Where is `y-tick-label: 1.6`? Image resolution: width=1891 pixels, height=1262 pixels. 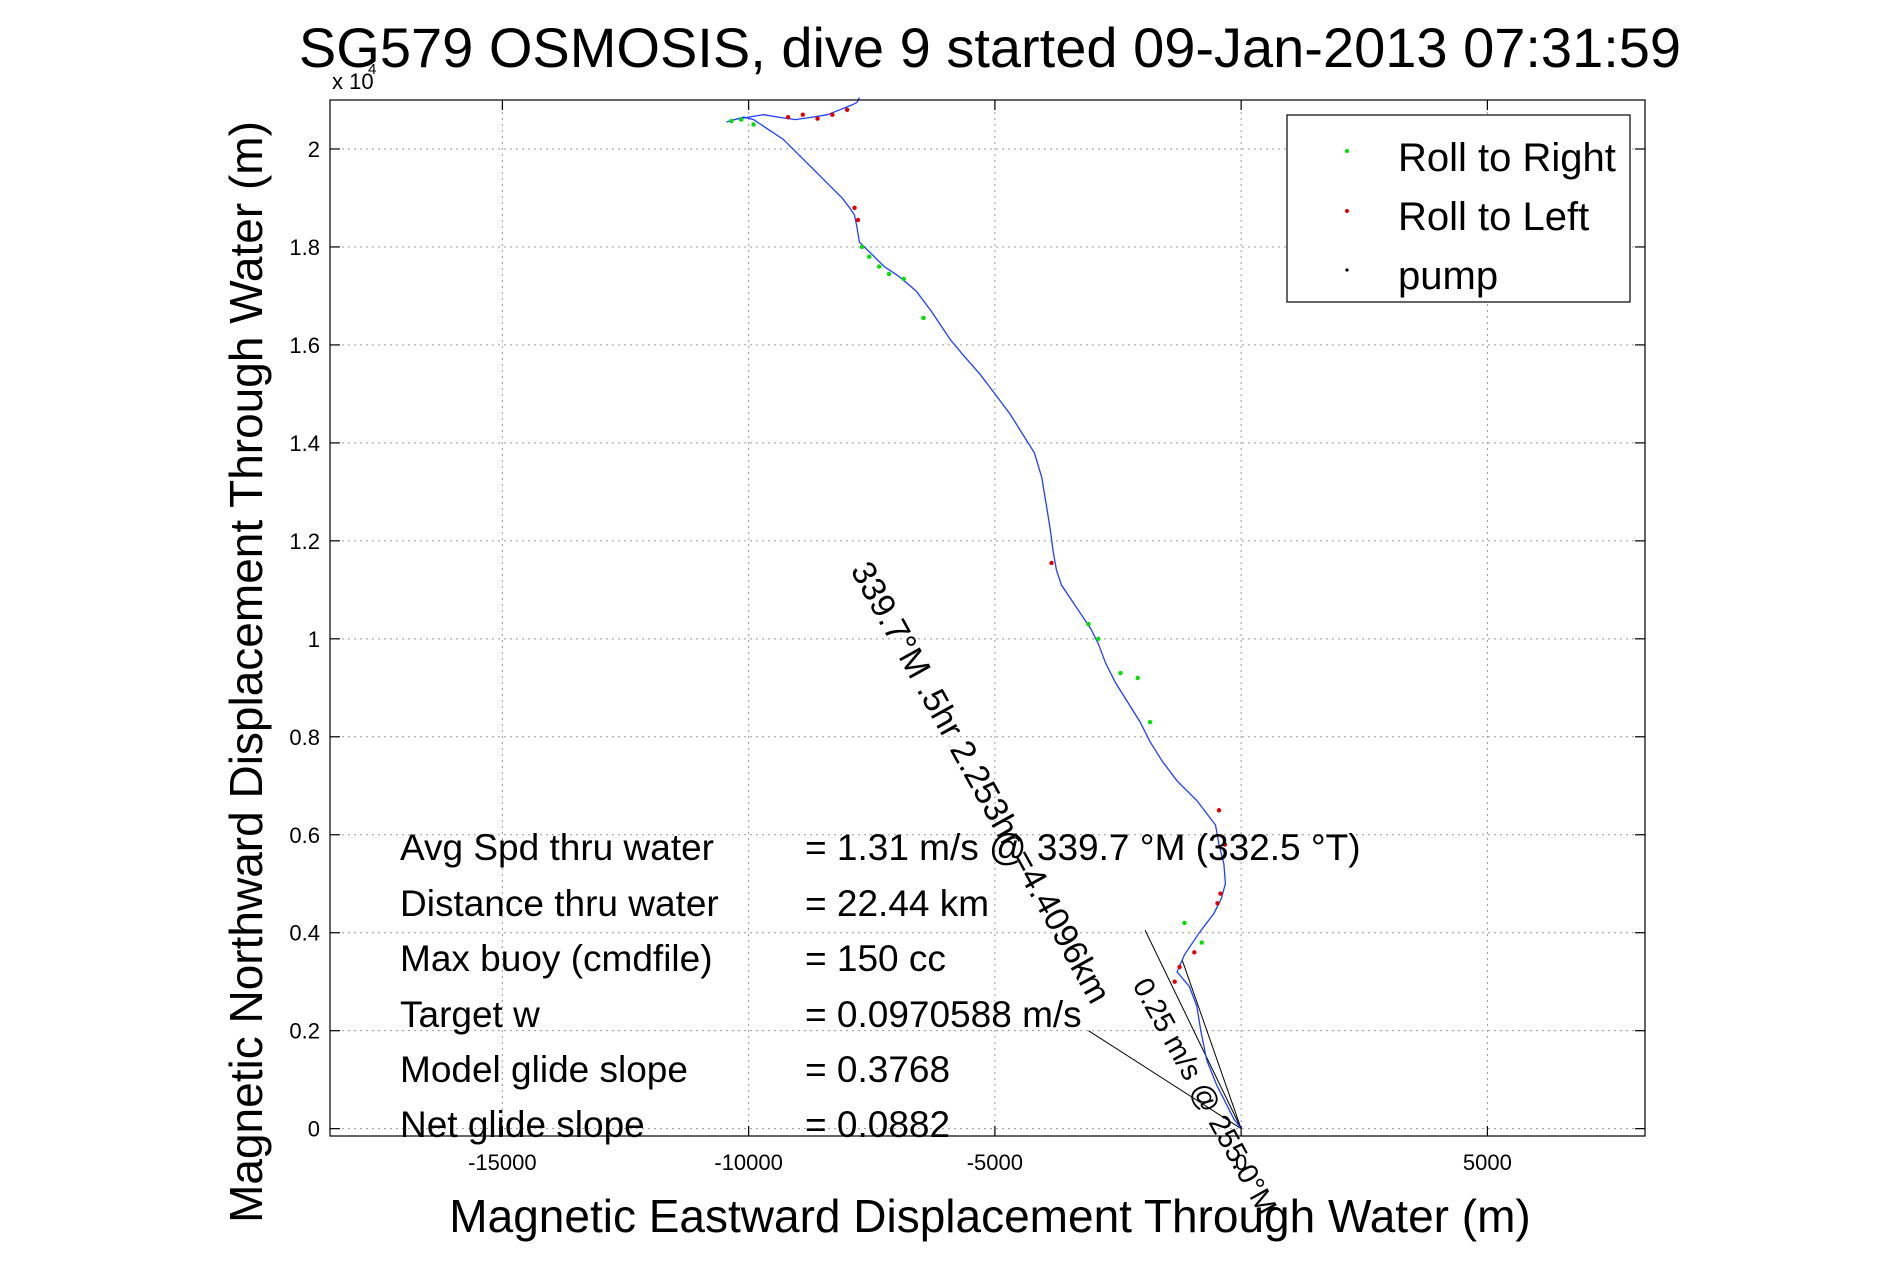
y-tick-label: 1.6 is located at coordinates (304, 345).